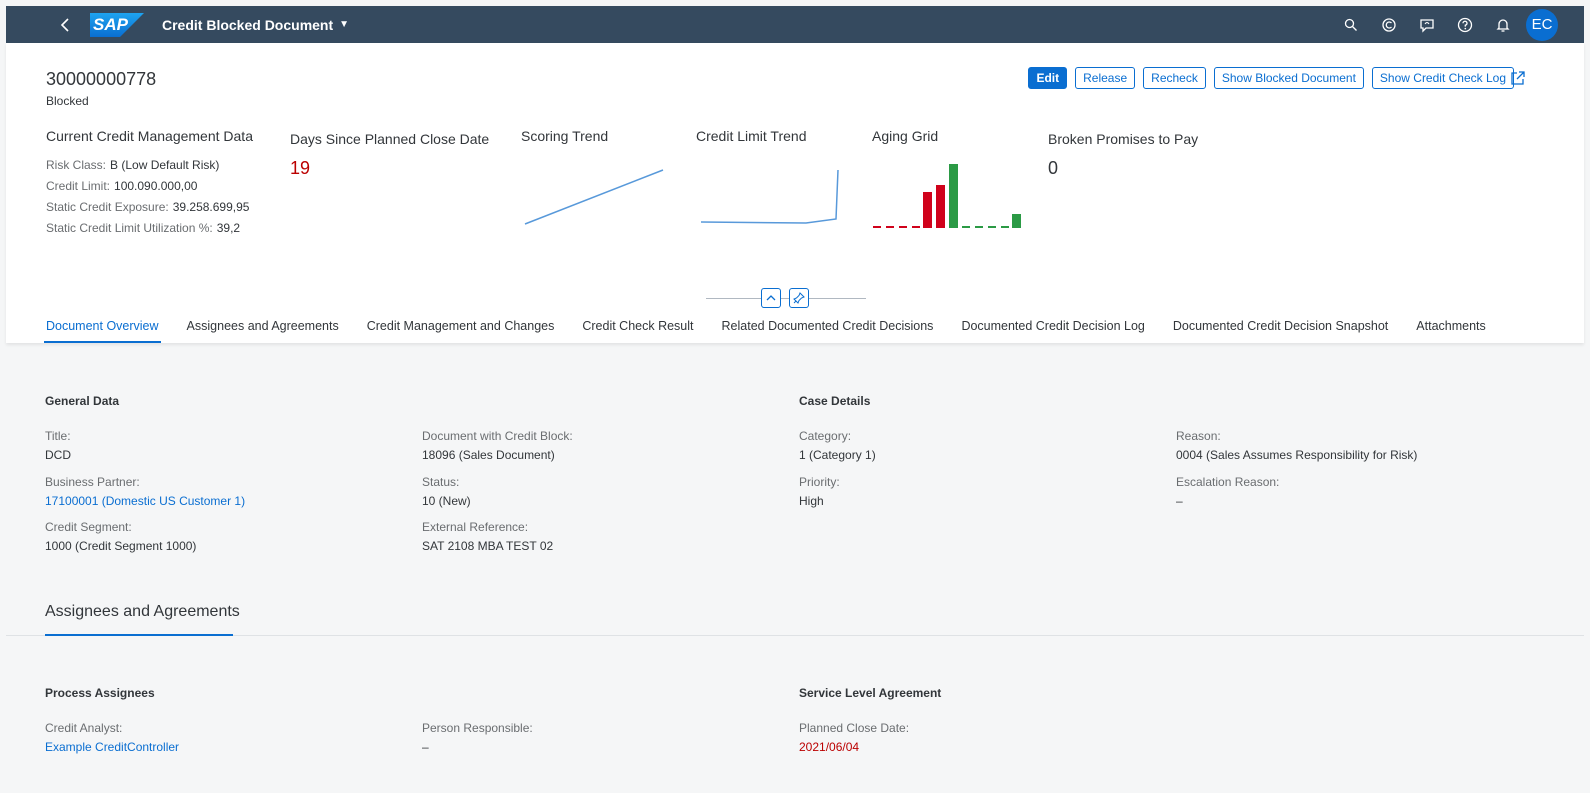 The image size is (1590, 793). I want to click on static-credit-exposure: Static Credit Exposure: 39.258.699,95, so click(149, 207).